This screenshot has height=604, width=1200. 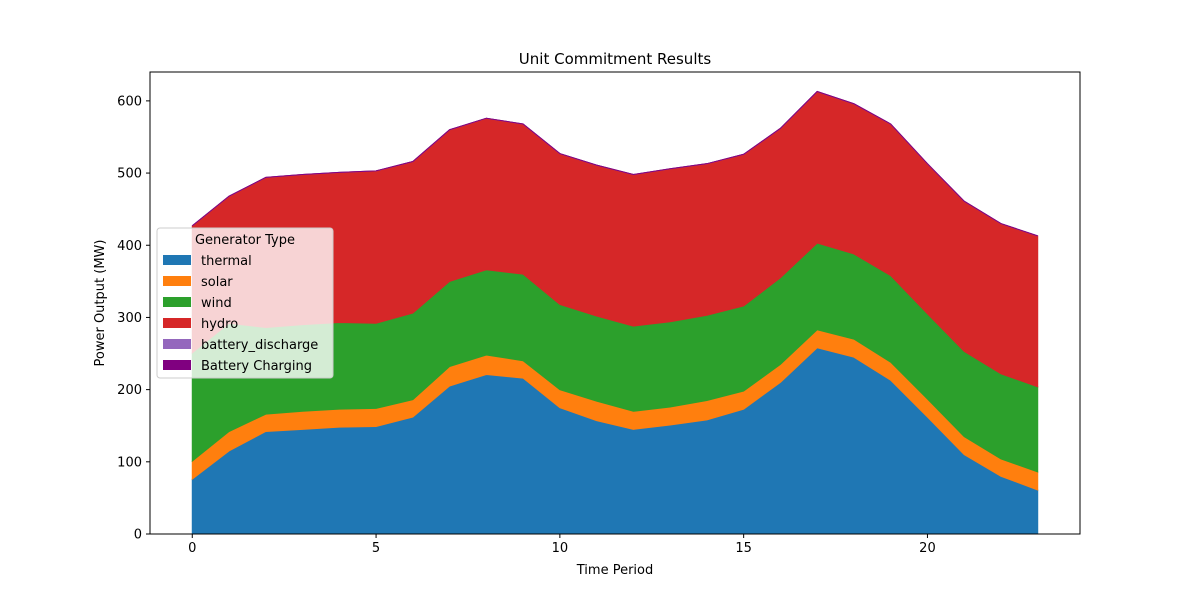 I want to click on x-tick-label: 15, so click(x=743, y=548).